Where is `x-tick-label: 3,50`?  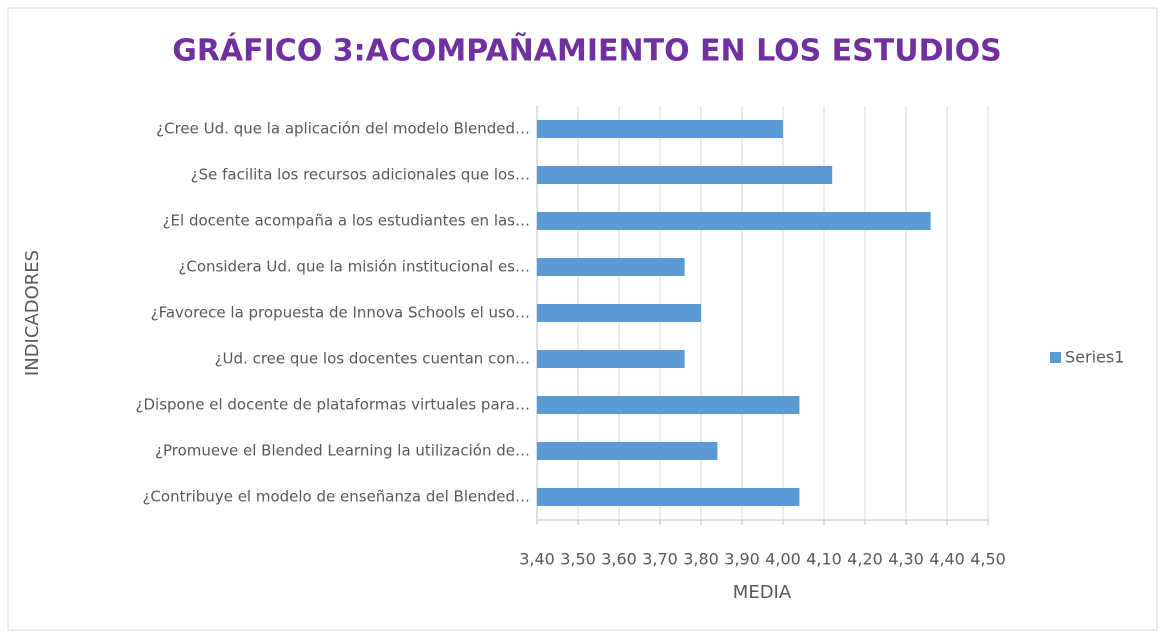 x-tick-label: 3,50 is located at coordinates (578, 559).